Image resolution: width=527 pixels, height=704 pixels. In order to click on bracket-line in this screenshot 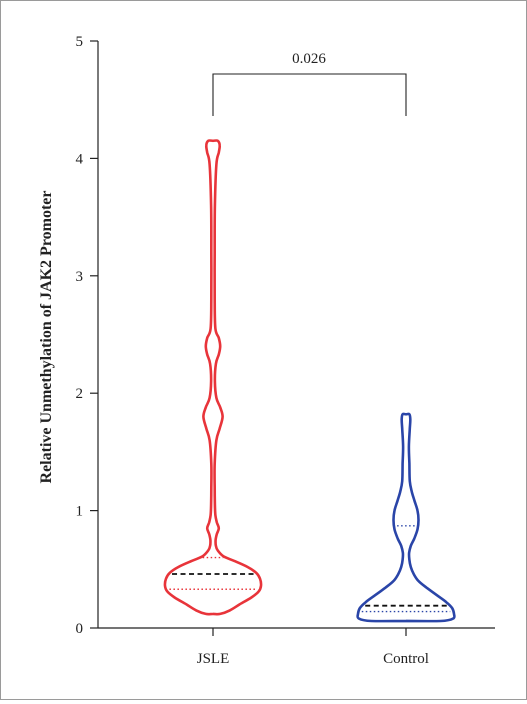, I will do `click(309, 94)`.